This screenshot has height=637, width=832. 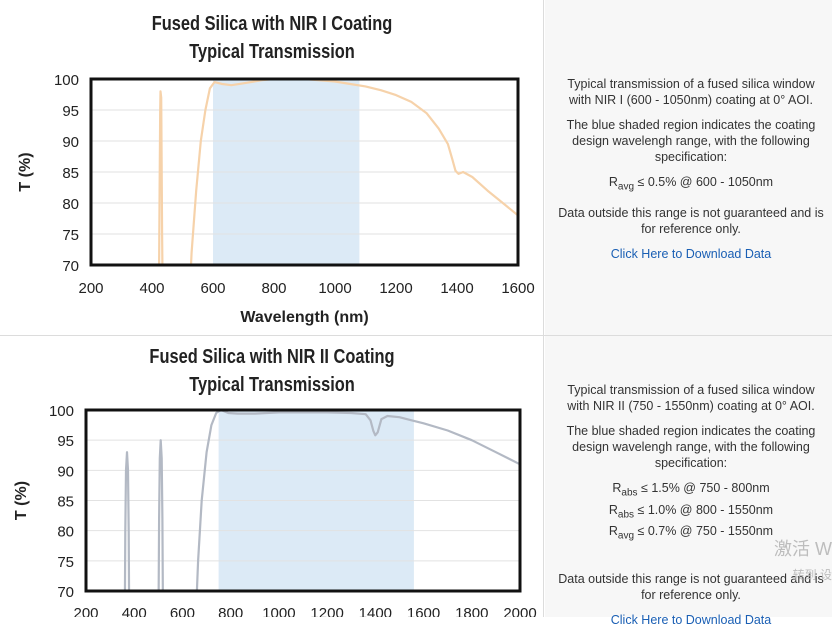 I want to click on chart-title-line1: Fused Silica with NIR I Coating, so click(x=272, y=24).